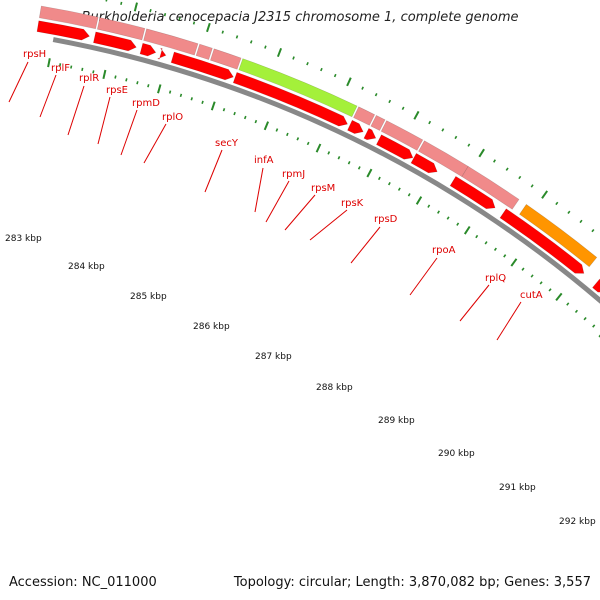 Image resolution: width=600 pixels, height=600 pixels. What do you see at coordinates (517, 488) in the screenshot?
I see `kbp-label-291: 291 kbp` at bounding box center [517, 488].